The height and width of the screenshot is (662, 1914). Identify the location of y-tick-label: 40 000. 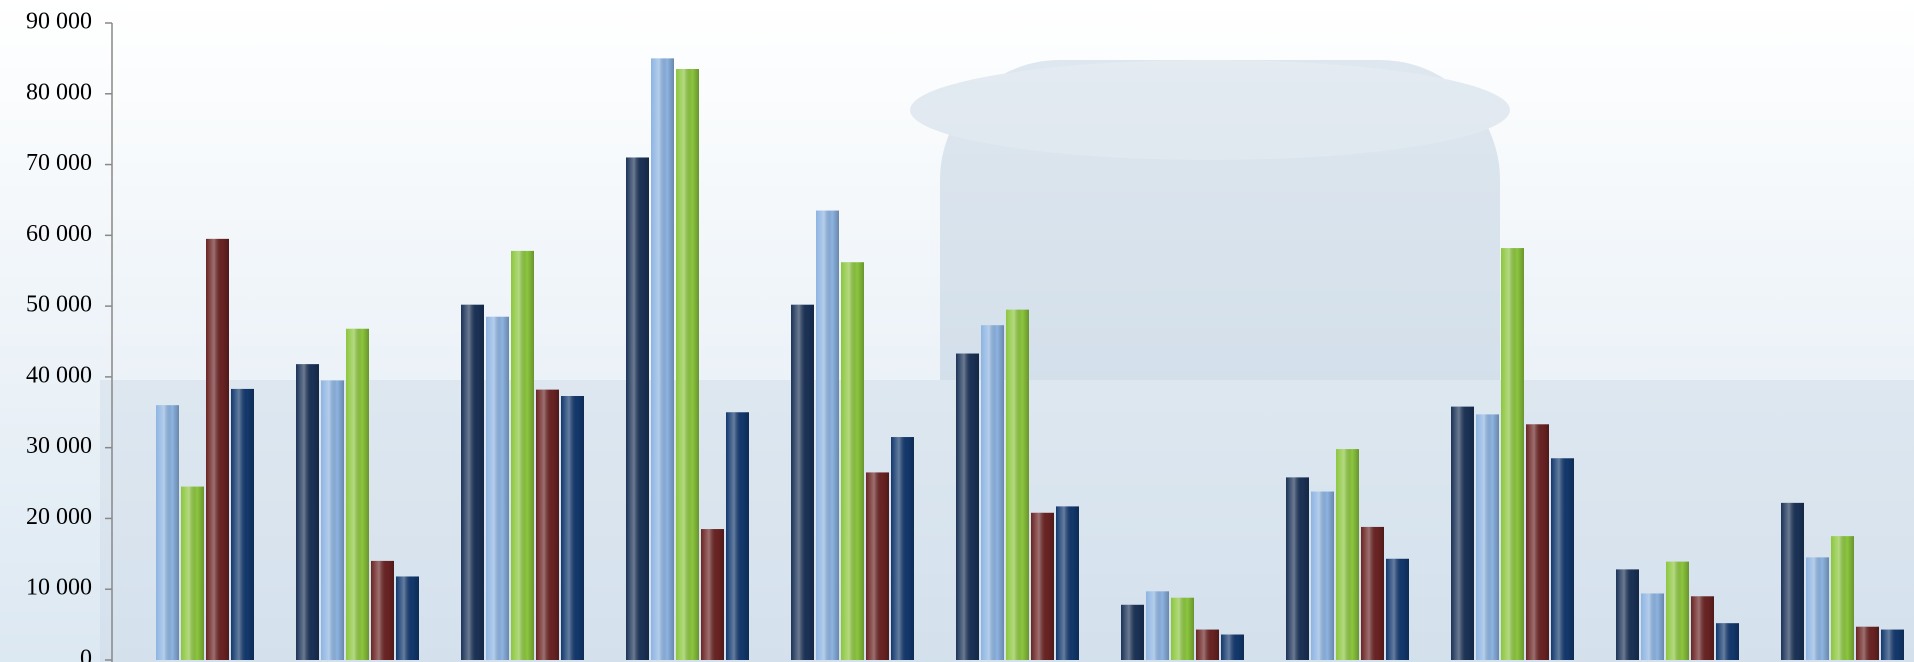
(59, 375).